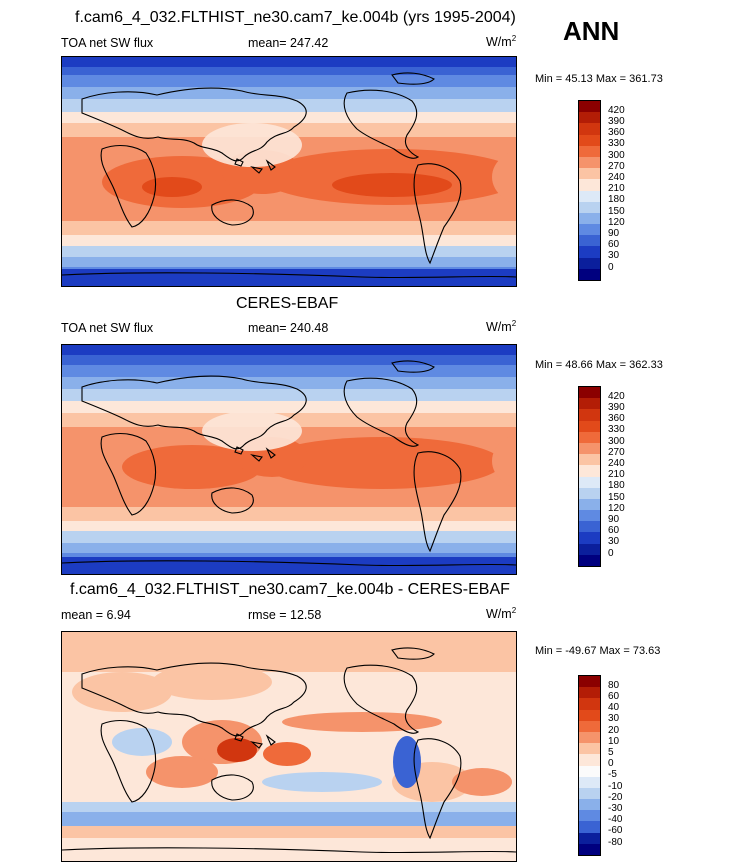 This screenshot has height=865, width=732. What do you see at coordinates (615, 831) in the screenshot?
I see `colorbar-tick-label: -60` at bounding box center [615, 831].